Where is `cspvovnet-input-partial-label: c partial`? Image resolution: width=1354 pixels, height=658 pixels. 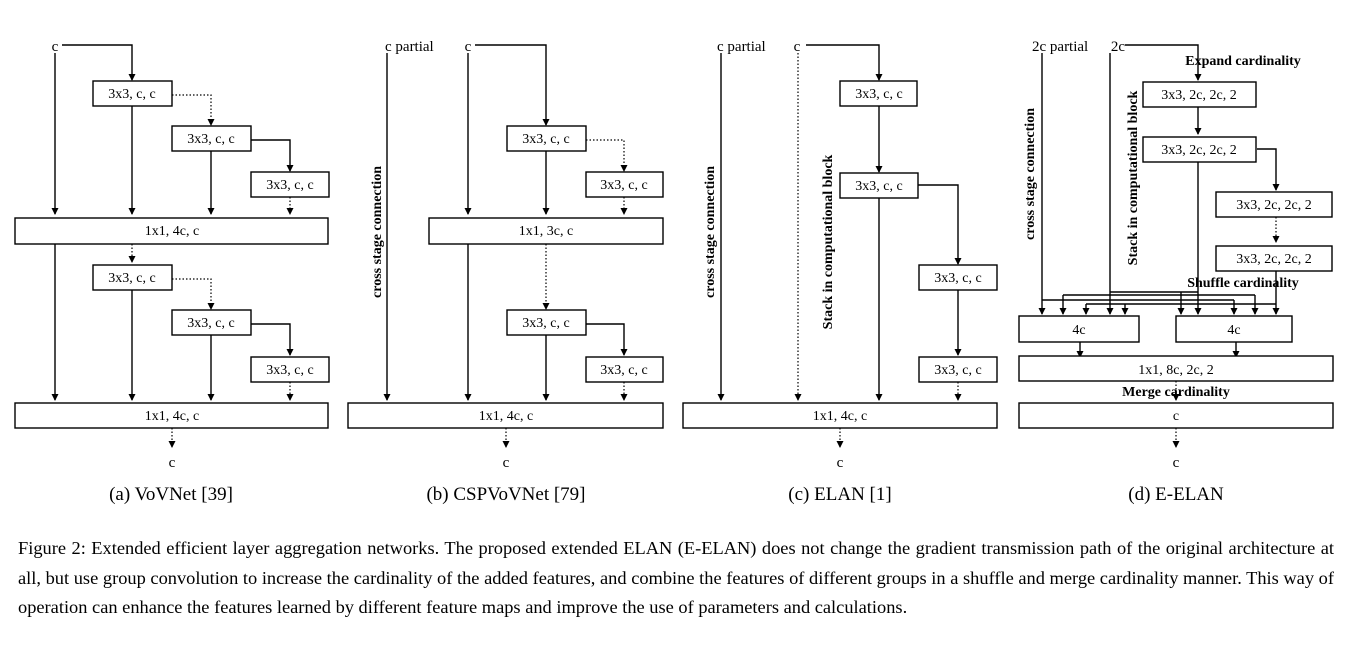 cspvovnet-input-partial-label: c partial is located at coordinates (409, 47).